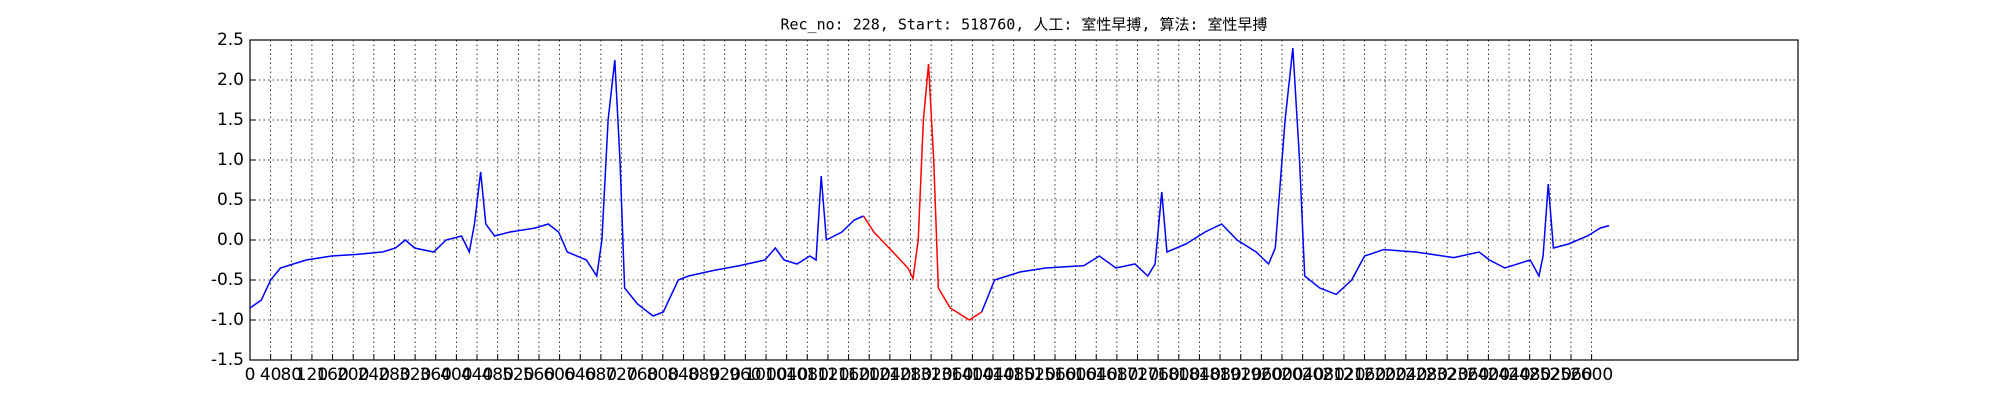 The height and width of the screenshot is (400, 2000). I want to click on y-tick-label: 2.0, so click(230, 80).